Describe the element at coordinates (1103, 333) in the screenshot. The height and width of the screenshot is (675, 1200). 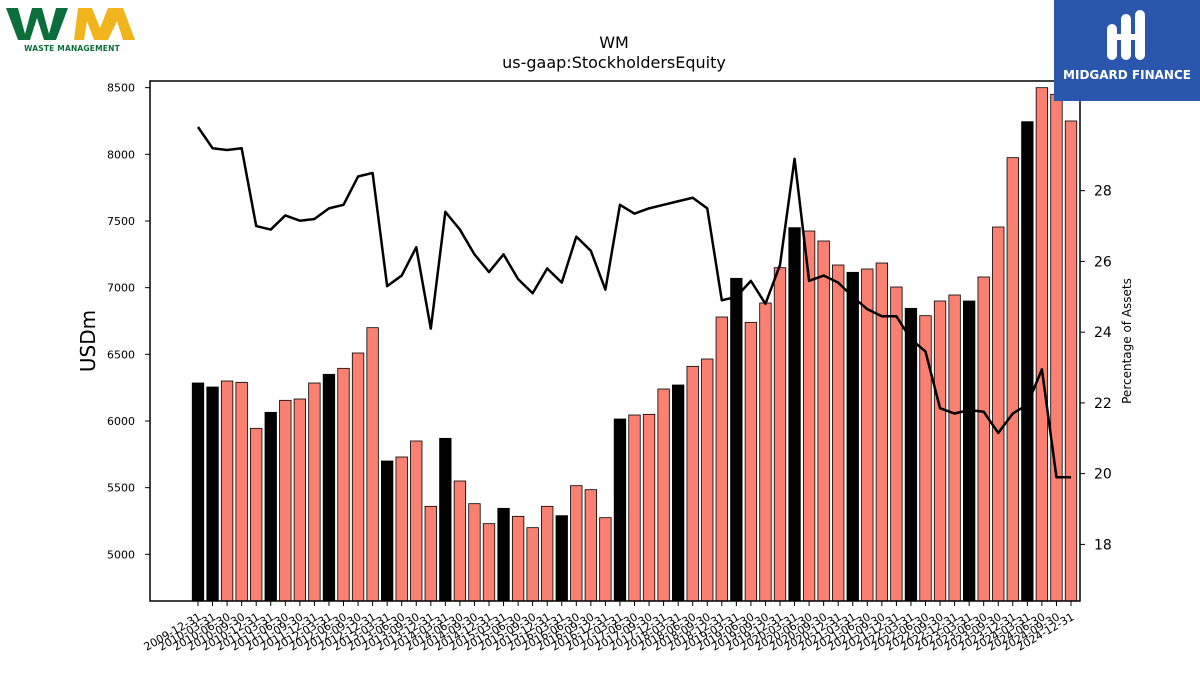
I see `y2-tick-label: 24` at that location.